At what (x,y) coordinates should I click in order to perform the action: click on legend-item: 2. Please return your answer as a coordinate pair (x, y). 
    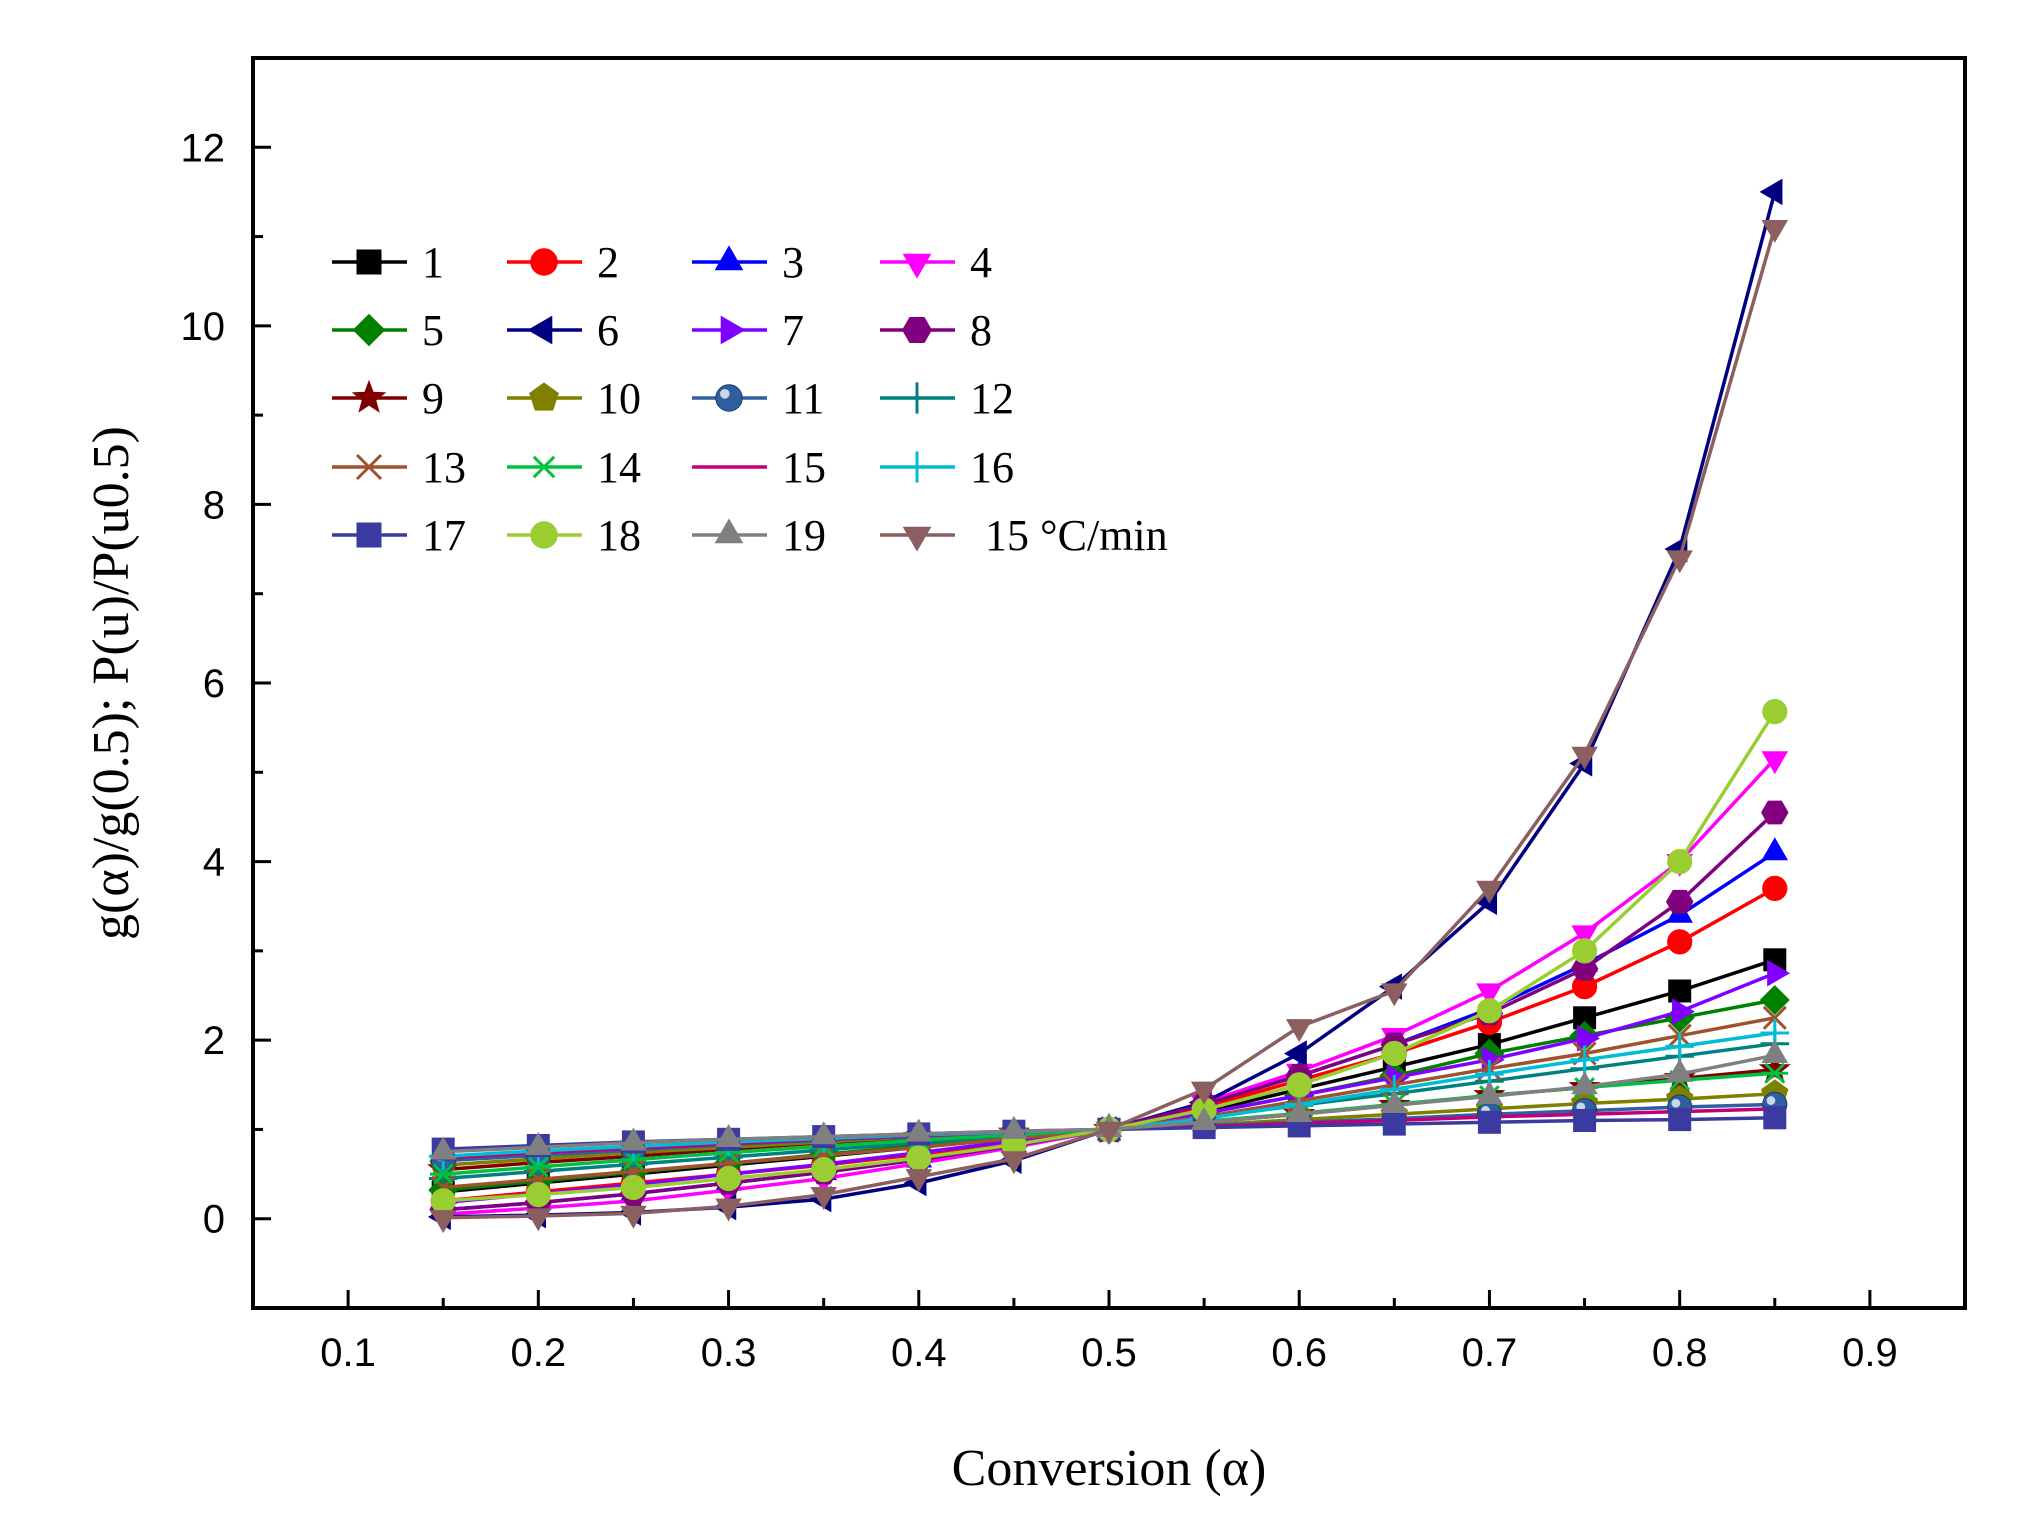
    Looking at the image, I should click on (563, 262).